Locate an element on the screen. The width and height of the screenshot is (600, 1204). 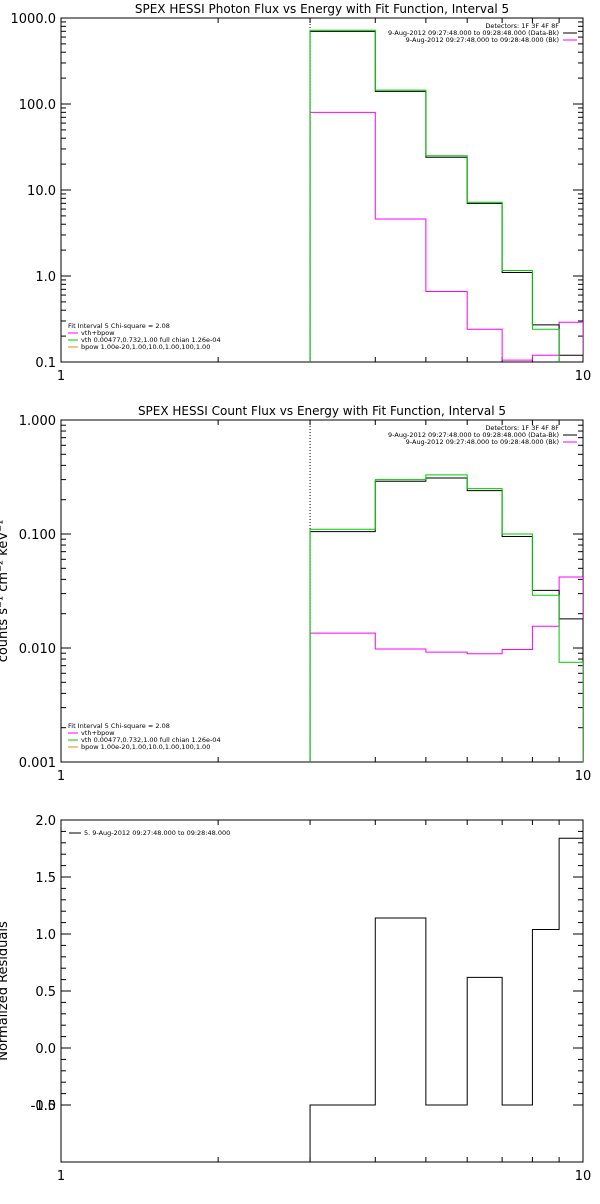
photon-legend-top-entry: Detectors: 1F 3F 4F 8F is located at coordinates (522, 26).